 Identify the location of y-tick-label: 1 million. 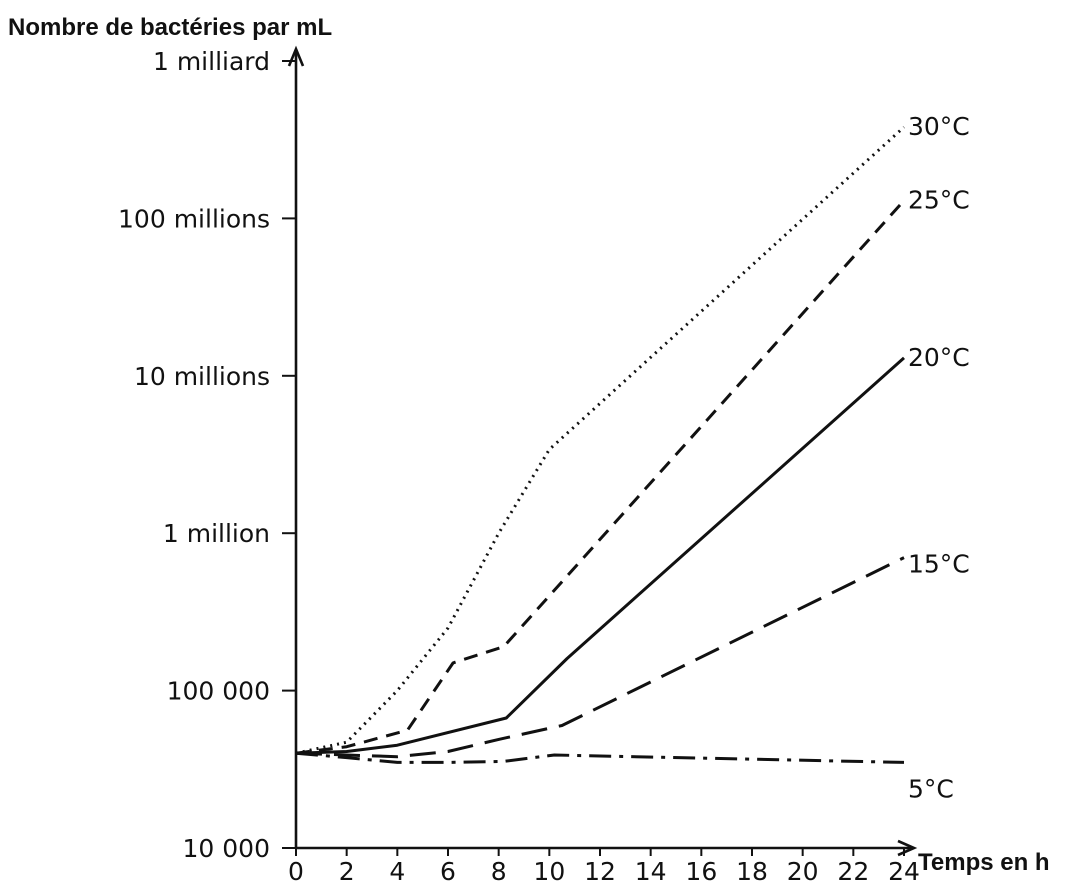
(216, 533).